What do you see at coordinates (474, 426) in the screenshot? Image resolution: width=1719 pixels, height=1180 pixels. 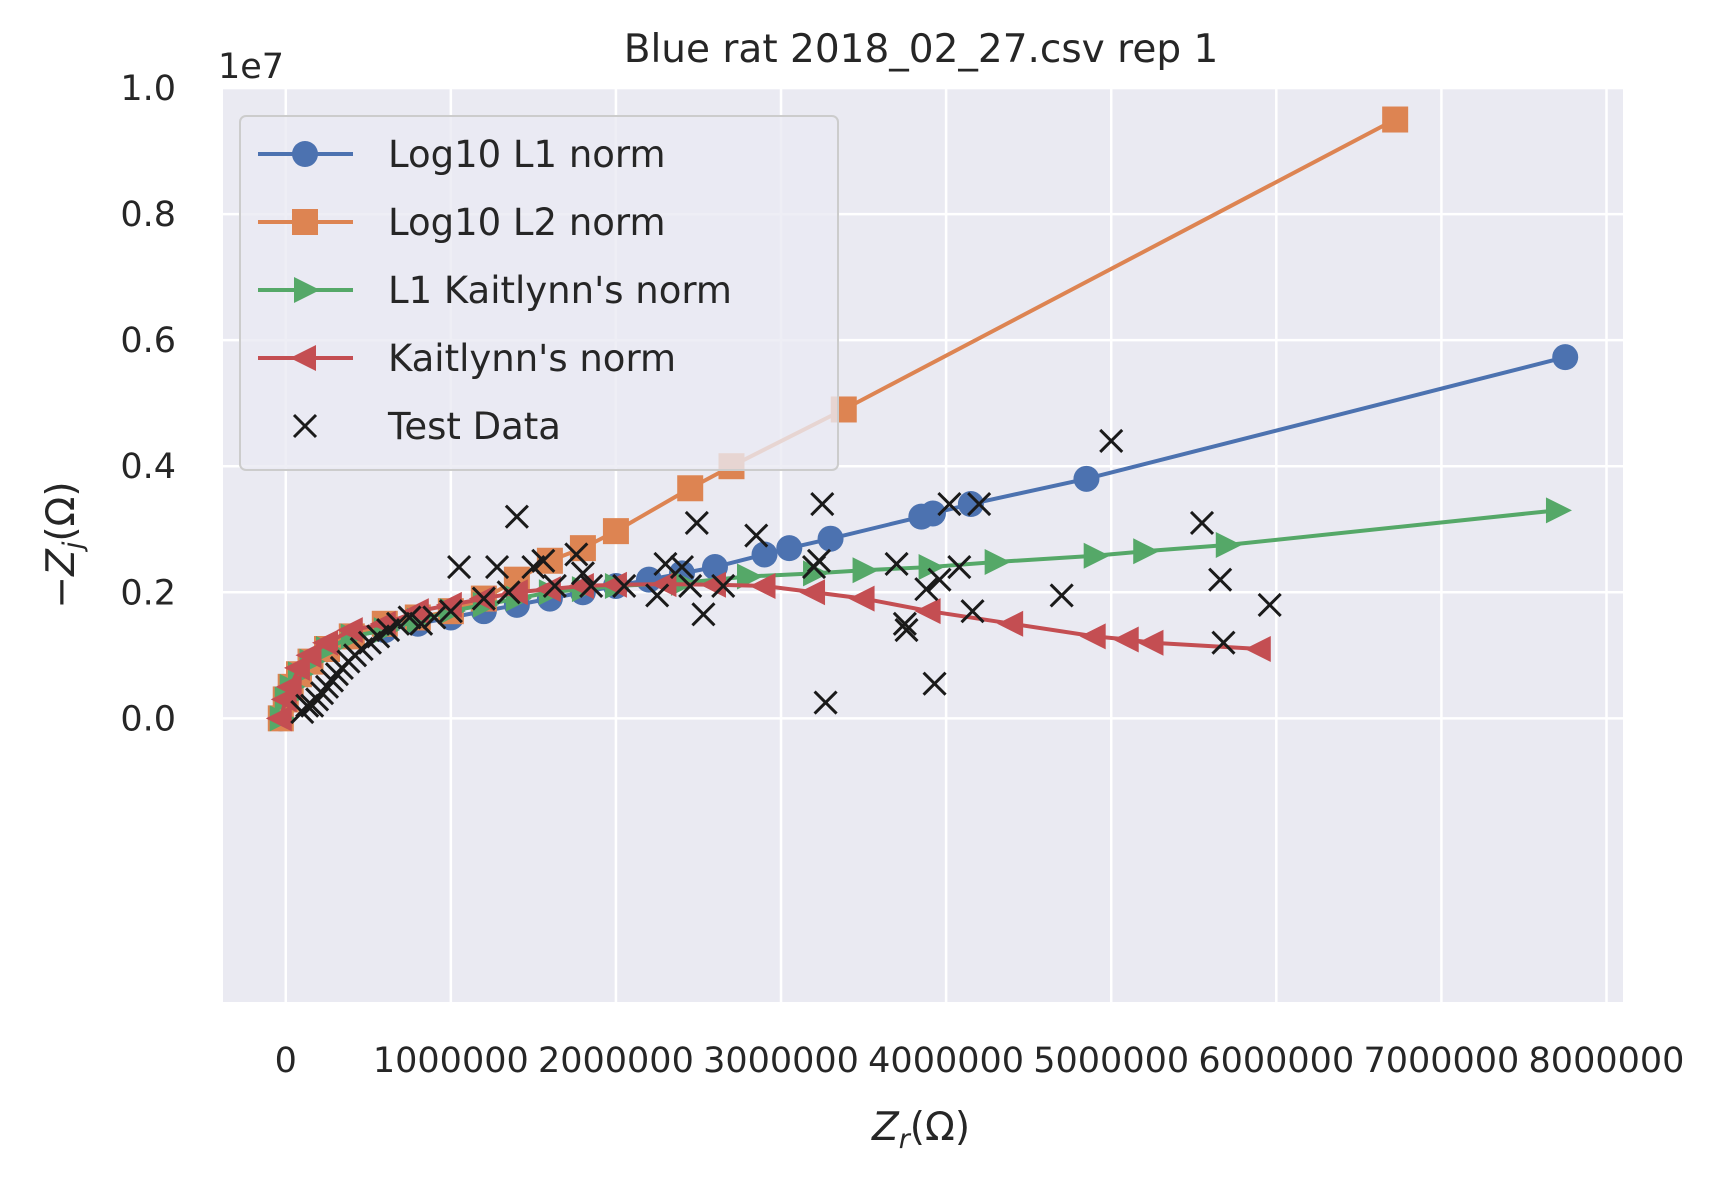 I see `legend-label: Test Data` at bounding box center [474, 426].